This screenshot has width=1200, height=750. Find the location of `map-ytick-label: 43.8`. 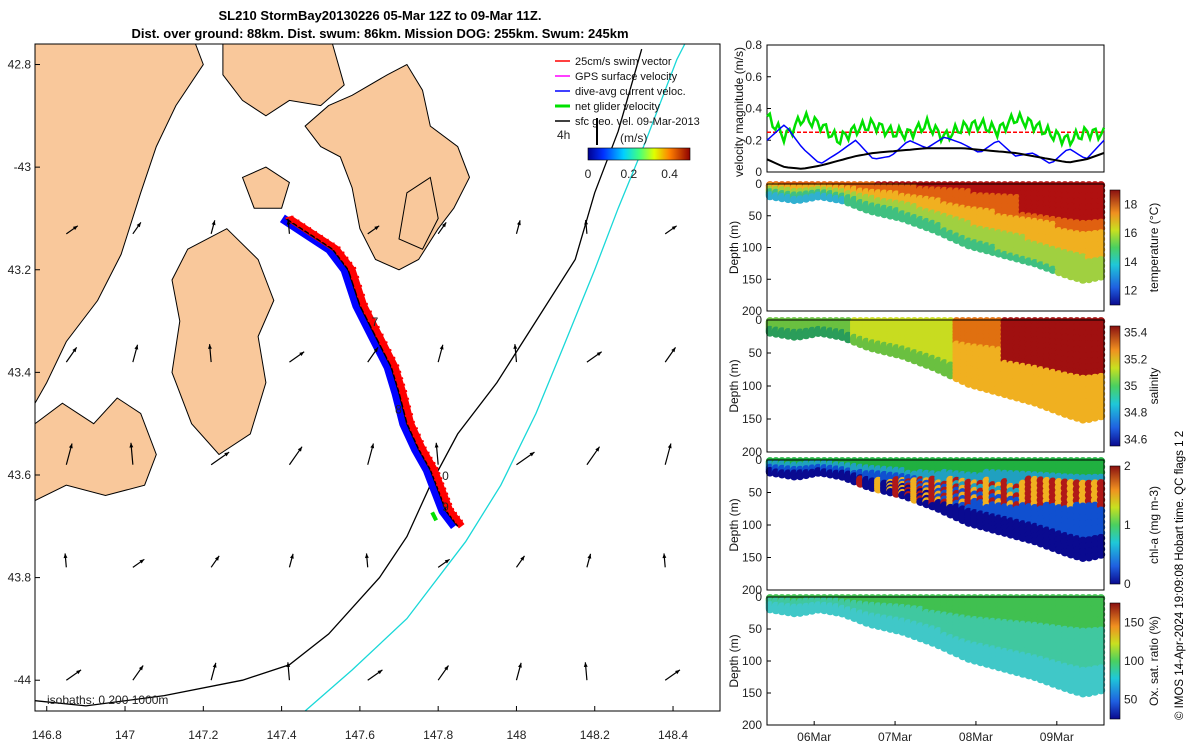

map-ytick-label: 43.8 is located at coordinates (20, 578).